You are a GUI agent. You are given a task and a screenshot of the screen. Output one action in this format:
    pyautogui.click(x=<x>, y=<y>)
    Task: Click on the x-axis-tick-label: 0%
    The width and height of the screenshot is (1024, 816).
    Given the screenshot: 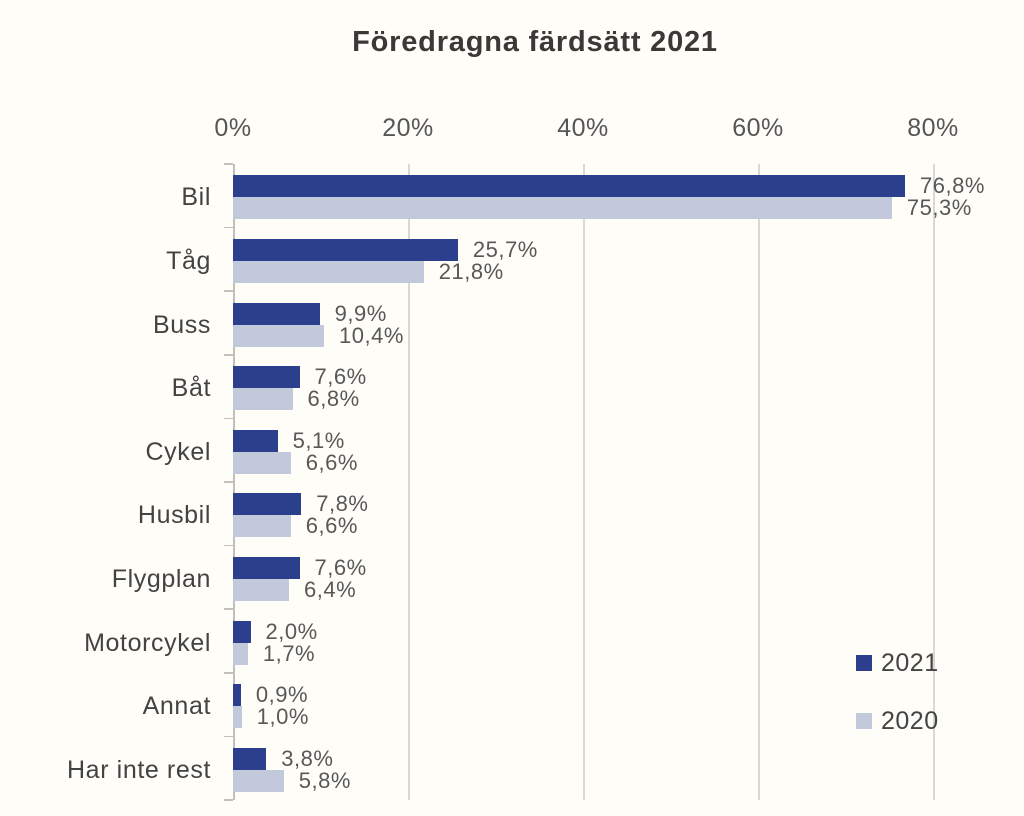 What is the action you would take?
    pyautogui.click(x=233, y=128)
    